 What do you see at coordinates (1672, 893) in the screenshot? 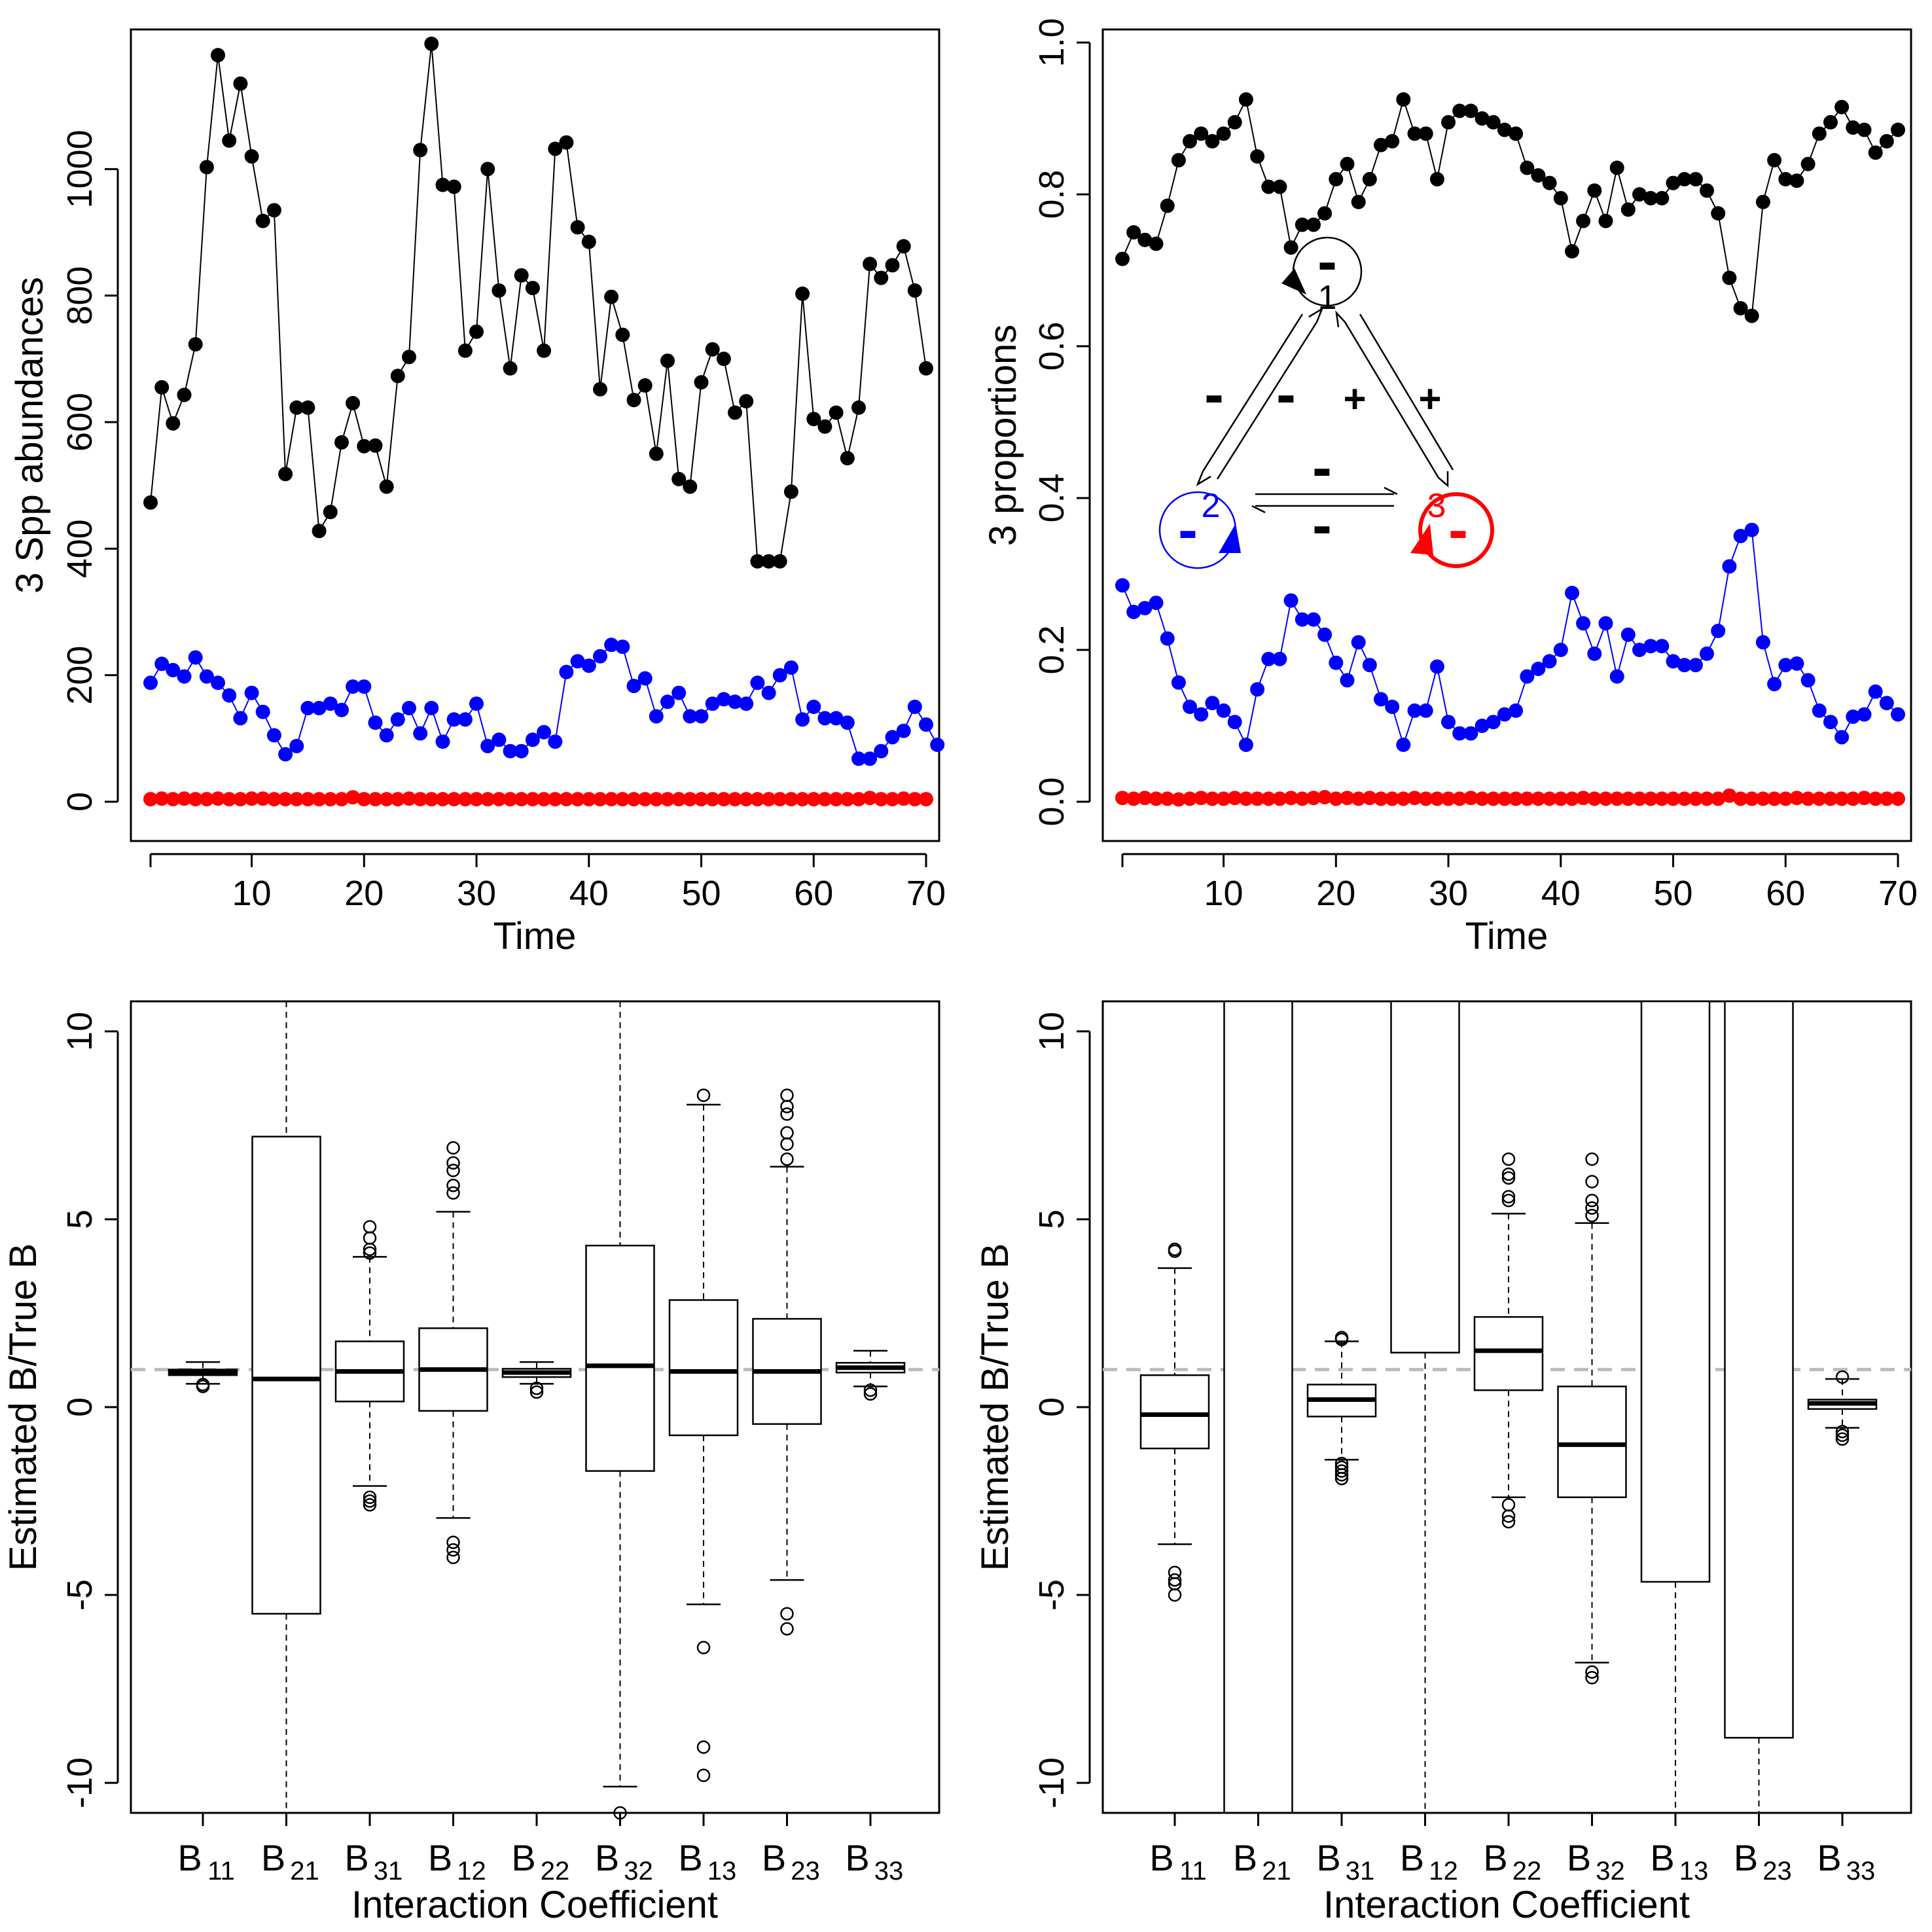
I see `x-tick-label: 50` at bounding box center [1672, 893].